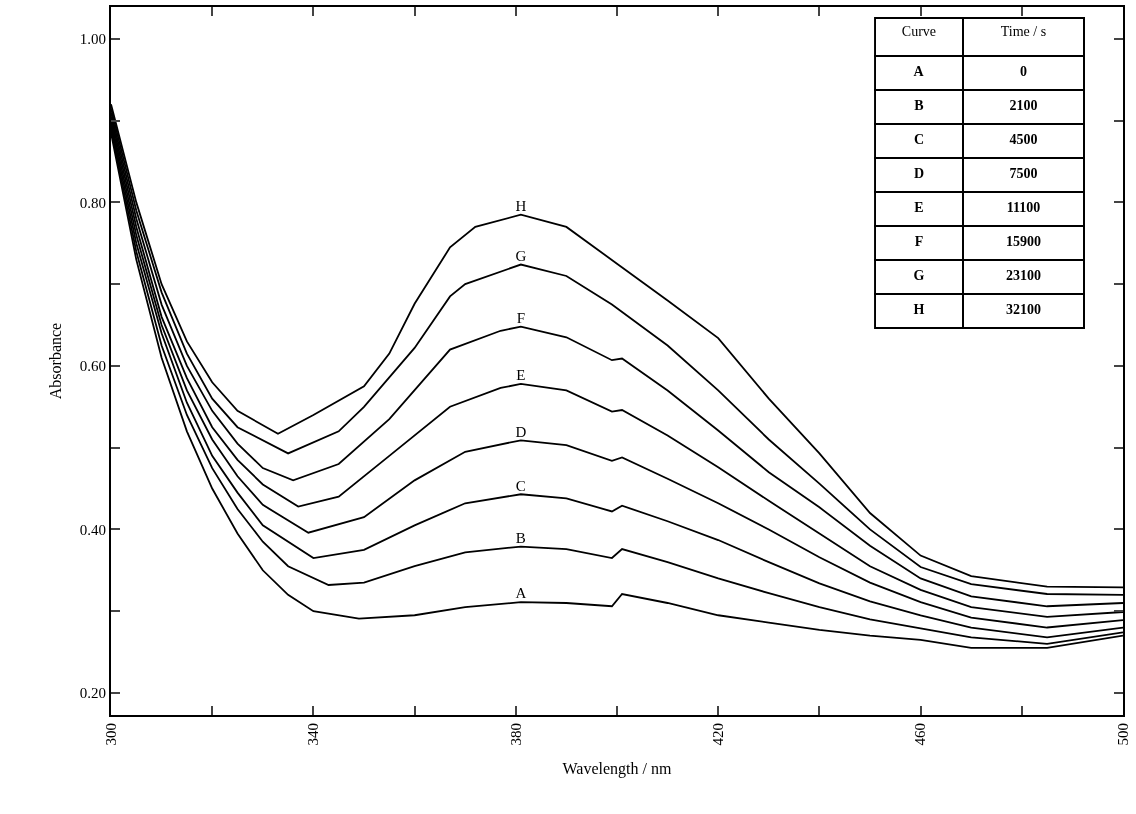 The width and height of the screenshot is (1136, 814). What do you see at coordinates (520, 537) in the screenshot?
I see `series-label: B` at bounding box center [520, 537].